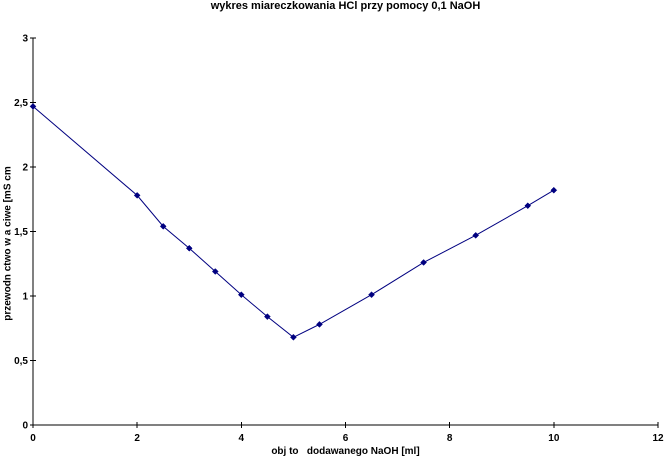 The image size is (669, 462). Describe the element at coordinates (21, 361) in the screenshot. I see `y-tick-label: 0,5` at that location.